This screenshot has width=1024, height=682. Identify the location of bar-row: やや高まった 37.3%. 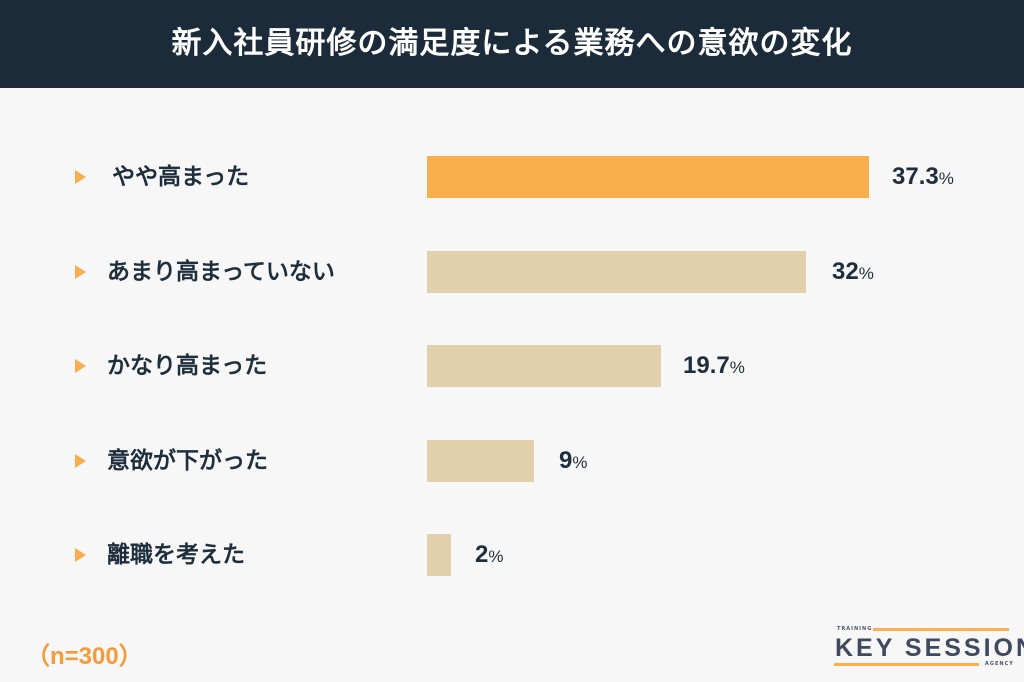
(512, 177).